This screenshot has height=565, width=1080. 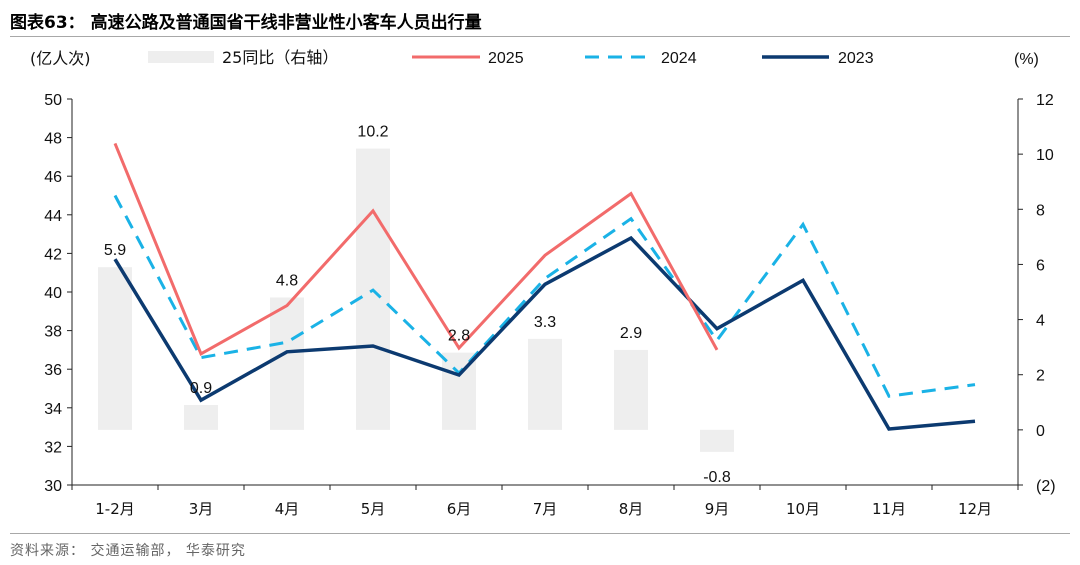 What do you see at coordinates (246, 23) in the screenshot?
I see `figure-title: 图表63： 高速公路及普通国省干线非营业性小客车人员出行量` at bounding box center [246, 23].